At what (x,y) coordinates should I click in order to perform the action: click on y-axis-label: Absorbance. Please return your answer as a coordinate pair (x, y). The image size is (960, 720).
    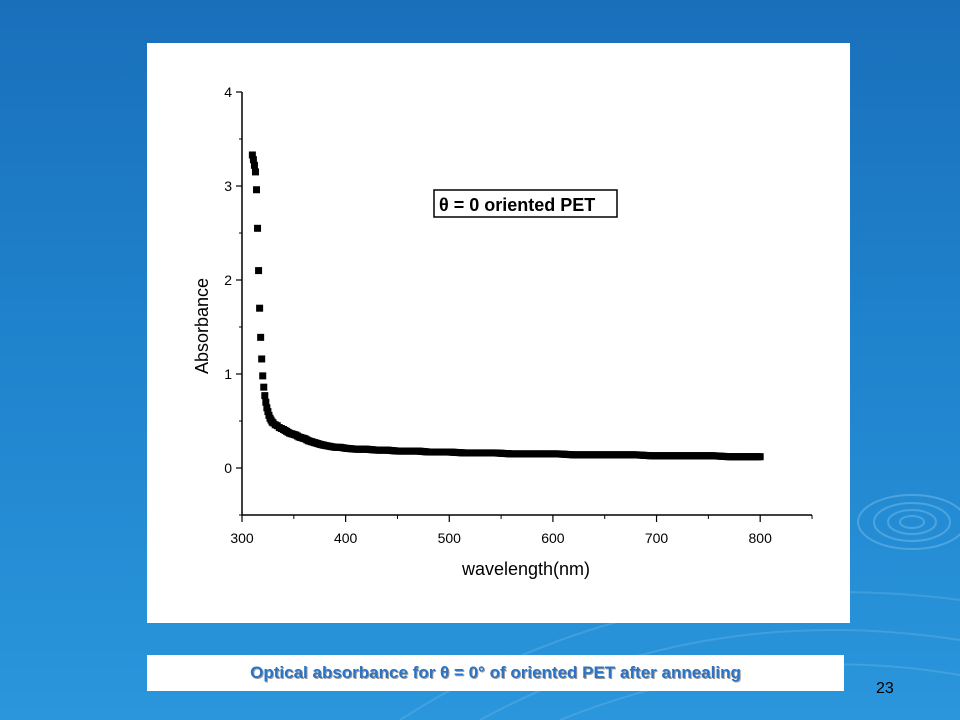
    Looking at the image, I should click on (202, 326).